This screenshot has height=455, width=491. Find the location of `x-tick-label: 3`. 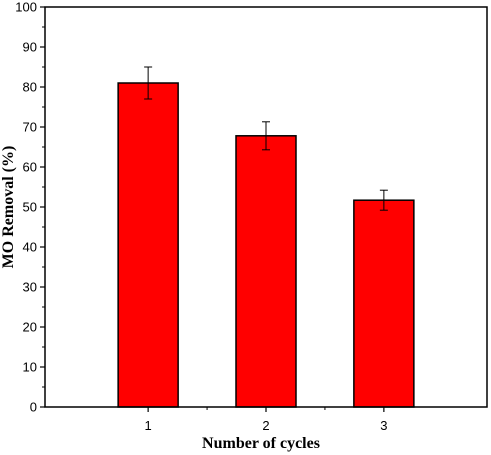

x-tick-label: 3 is located at coordinates (383, 425).